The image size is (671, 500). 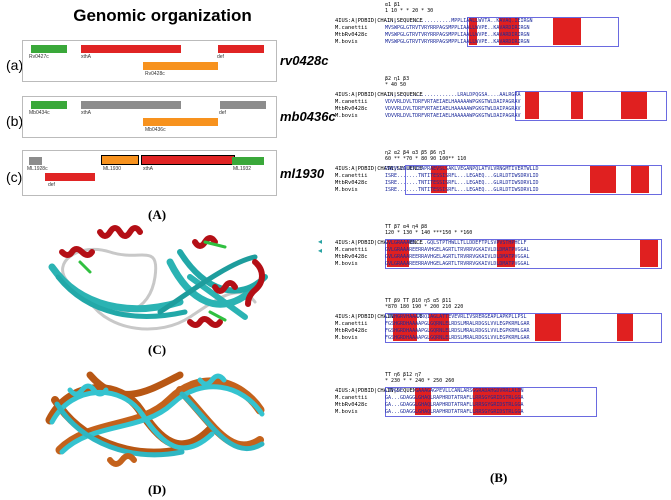 What do you see at coordinates (155, 419) in the screenshot?
I see `protein-superposition-d` at bounding box center [155, 419].